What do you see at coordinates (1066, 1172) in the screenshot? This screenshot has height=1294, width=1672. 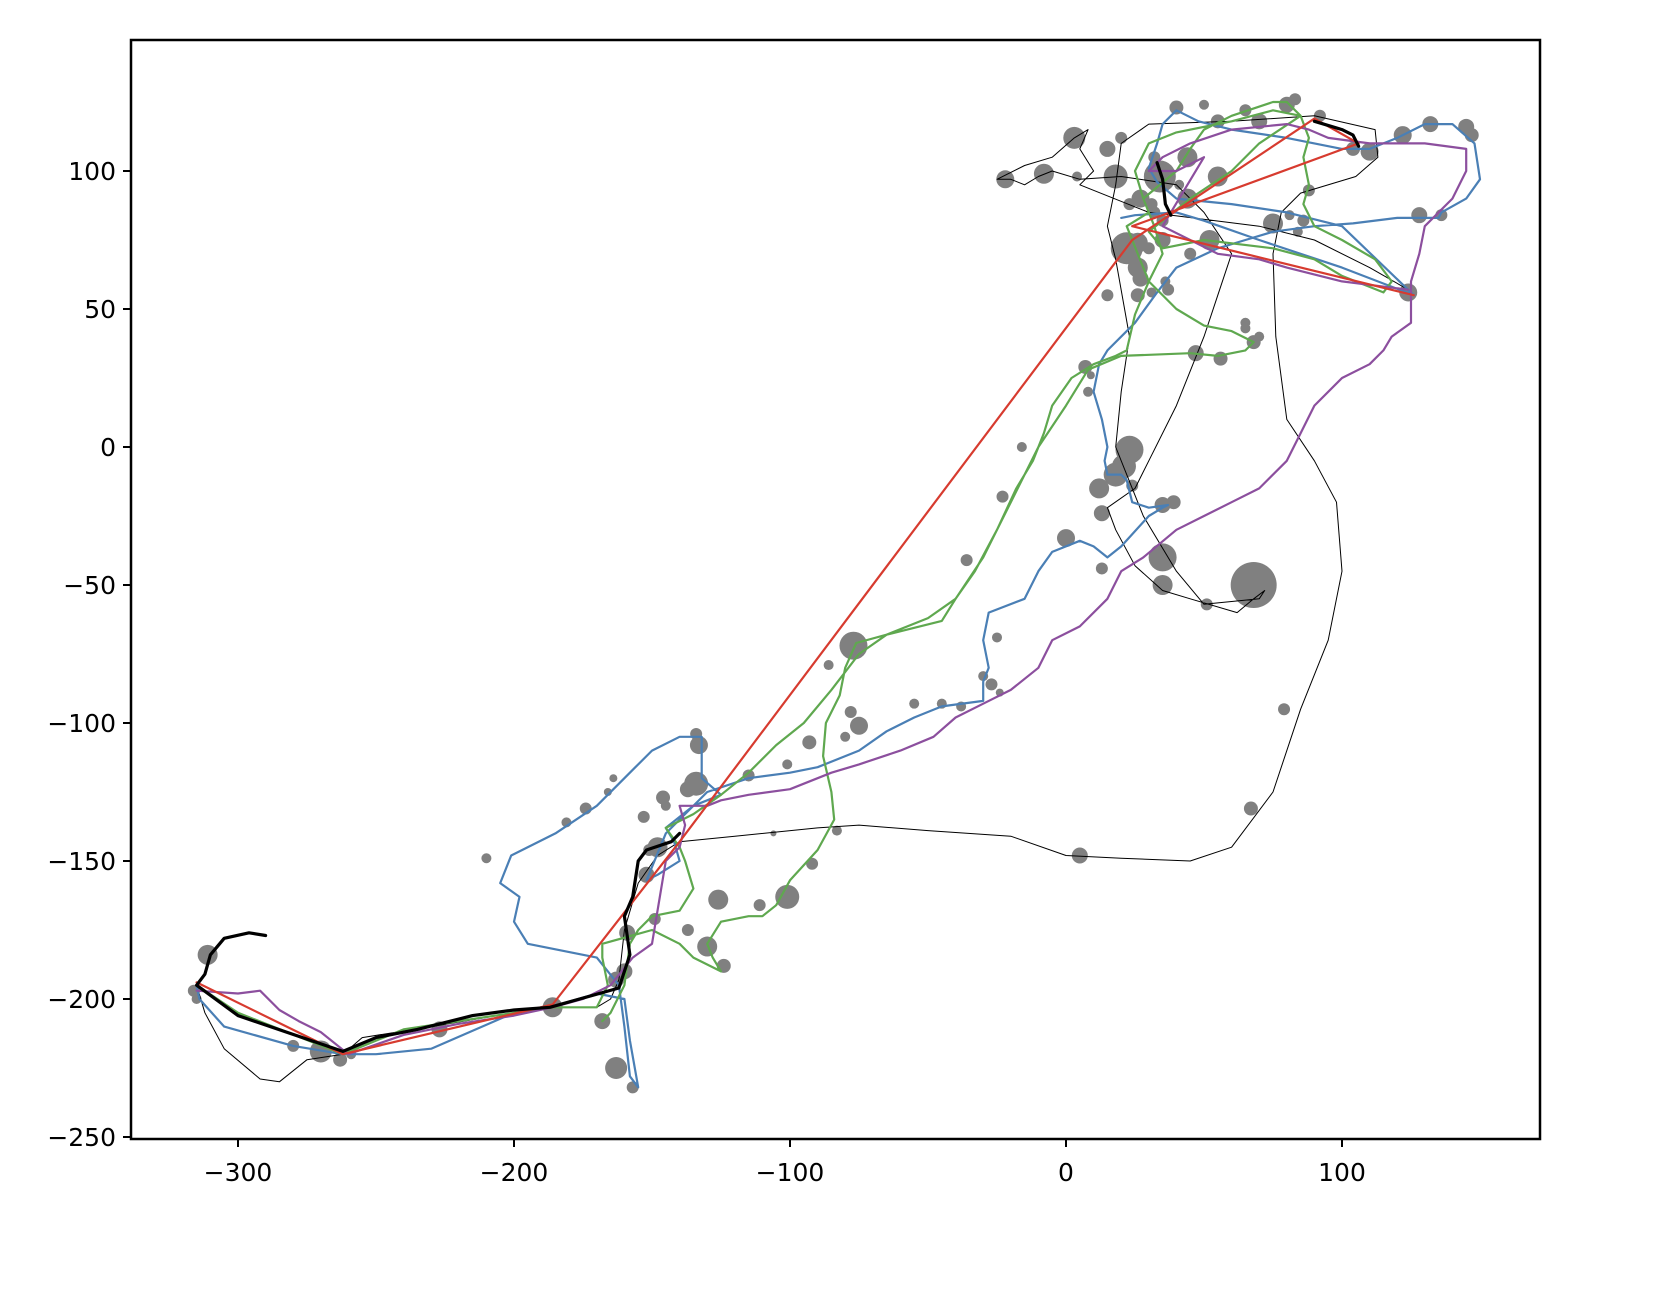 I see `x-tick-label: 0` at bounding box center [1066, 1172].